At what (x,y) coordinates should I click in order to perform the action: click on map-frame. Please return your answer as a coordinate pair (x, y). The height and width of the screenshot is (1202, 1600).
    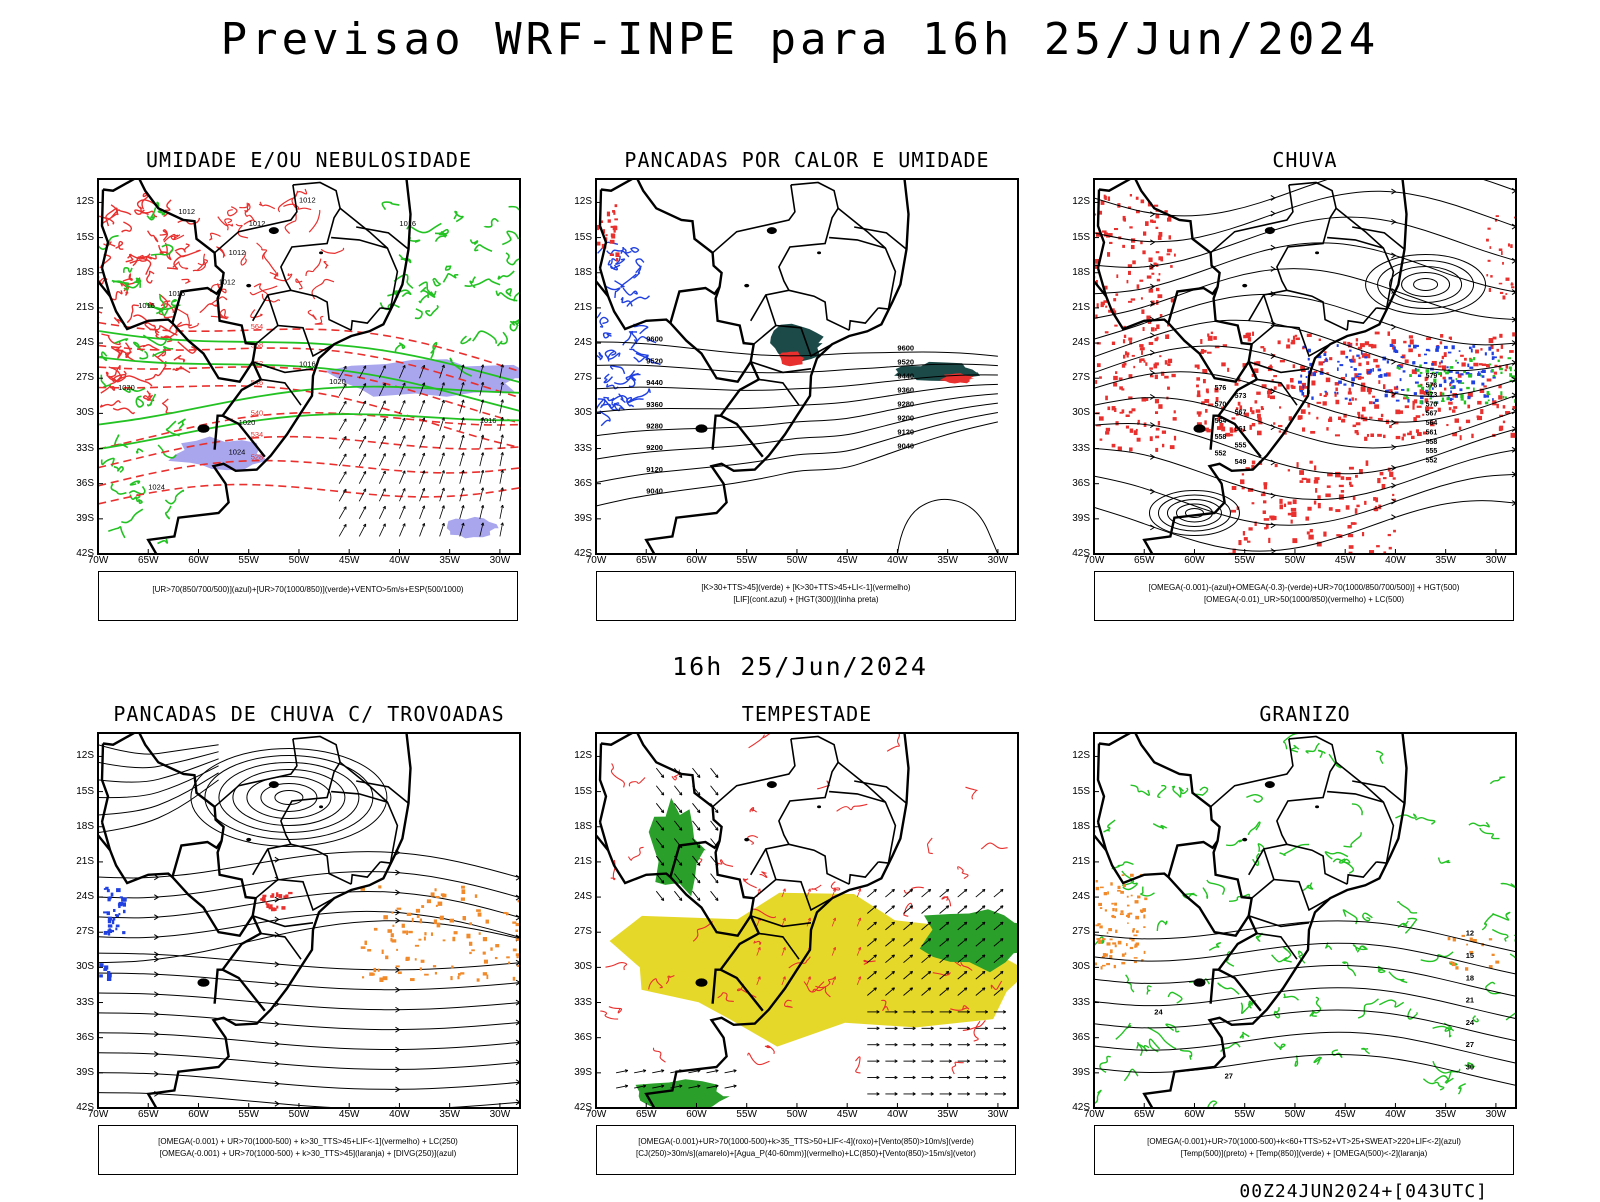
    Looking at the image, I should click on (309, 920).